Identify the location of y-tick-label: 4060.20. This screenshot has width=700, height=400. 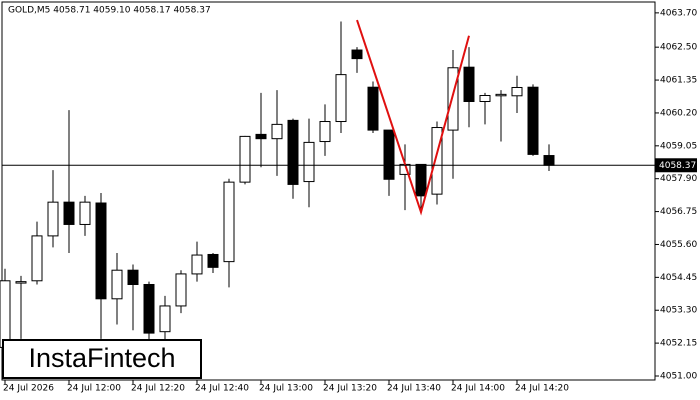
(678, 113).